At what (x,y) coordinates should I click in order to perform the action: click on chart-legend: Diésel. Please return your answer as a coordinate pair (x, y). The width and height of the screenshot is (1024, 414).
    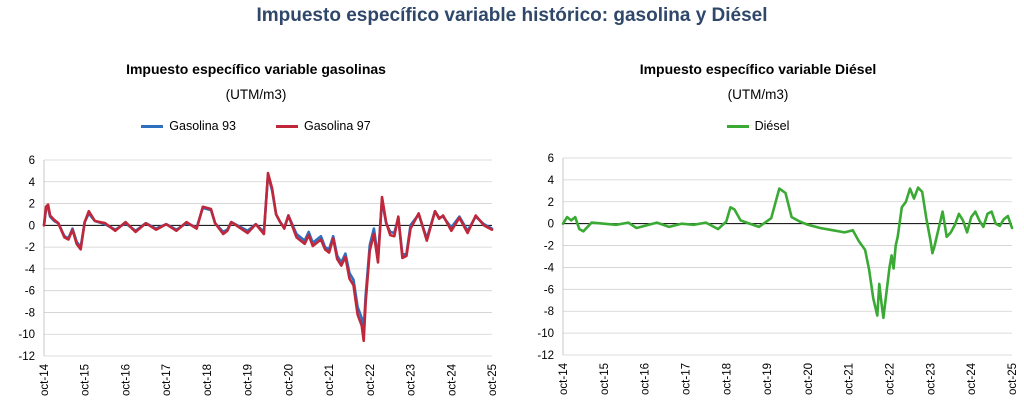
    Looking at the image, I should click on (758, 126).